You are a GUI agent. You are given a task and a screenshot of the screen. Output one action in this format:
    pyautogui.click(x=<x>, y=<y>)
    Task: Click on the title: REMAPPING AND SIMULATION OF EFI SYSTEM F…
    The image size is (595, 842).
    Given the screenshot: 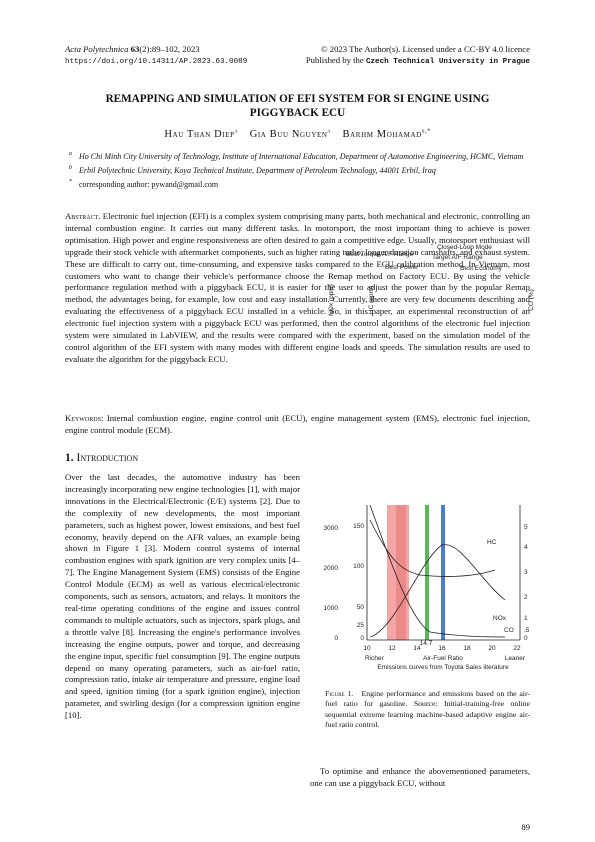 What is the action you would take?
    pyautogui.click(x=297, y=106)
    